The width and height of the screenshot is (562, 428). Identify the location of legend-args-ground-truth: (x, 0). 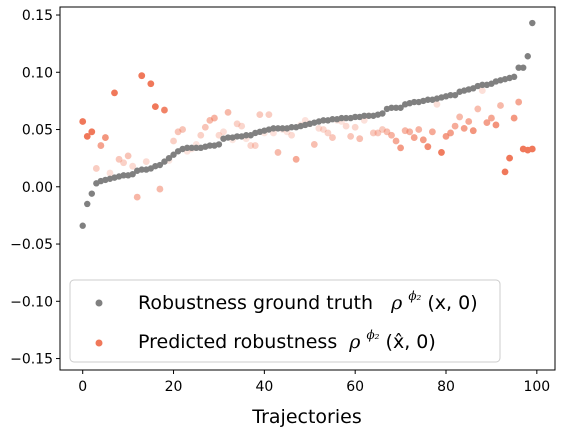
(452, 303).